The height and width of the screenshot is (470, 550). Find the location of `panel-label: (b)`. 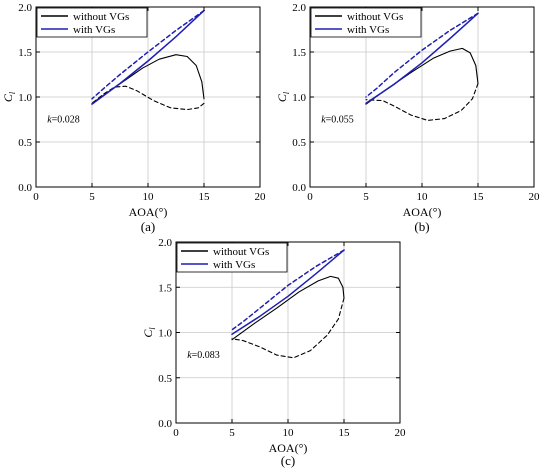

panel-label: (b) is located at coordinates (421, 226).